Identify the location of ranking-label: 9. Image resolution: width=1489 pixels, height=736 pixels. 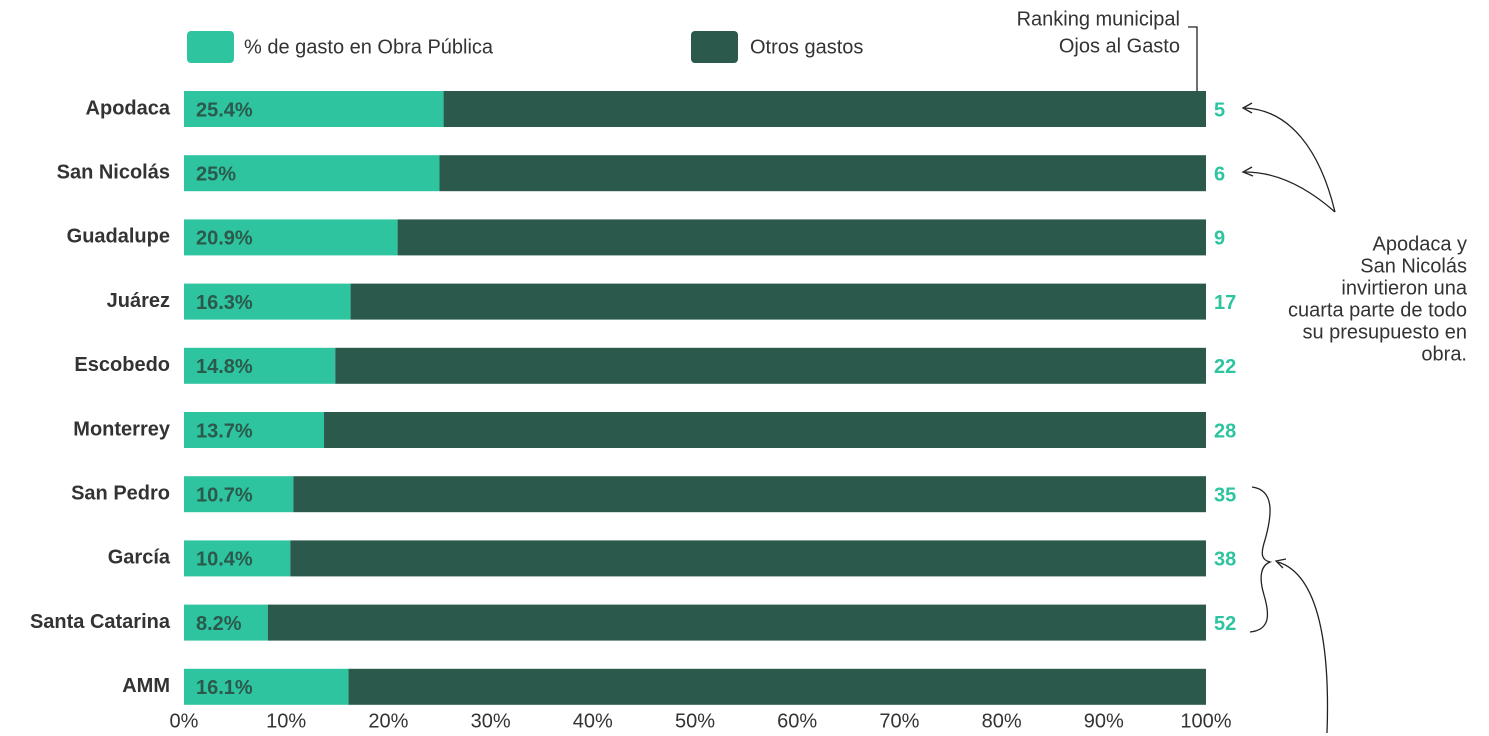
(1219, 239).